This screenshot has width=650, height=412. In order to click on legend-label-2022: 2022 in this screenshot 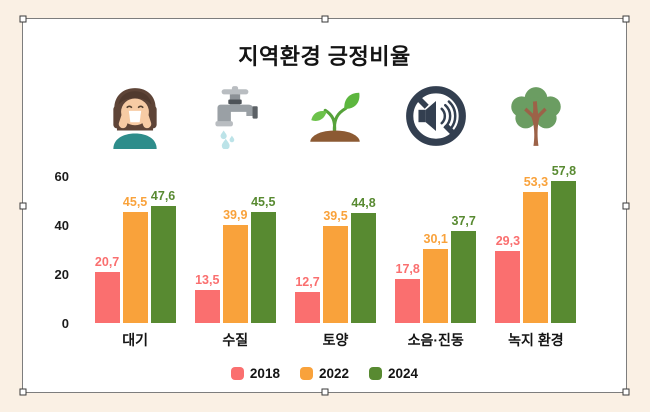, I will do `click(334, 373)`.